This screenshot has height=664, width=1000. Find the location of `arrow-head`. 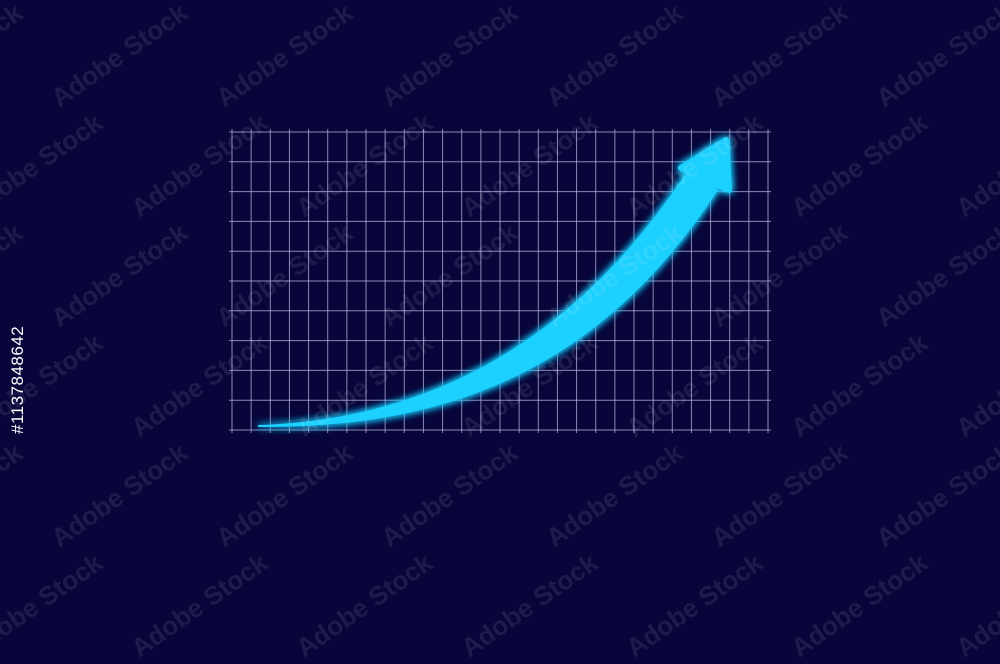

arrow-head is located at coordinates (705, 165).